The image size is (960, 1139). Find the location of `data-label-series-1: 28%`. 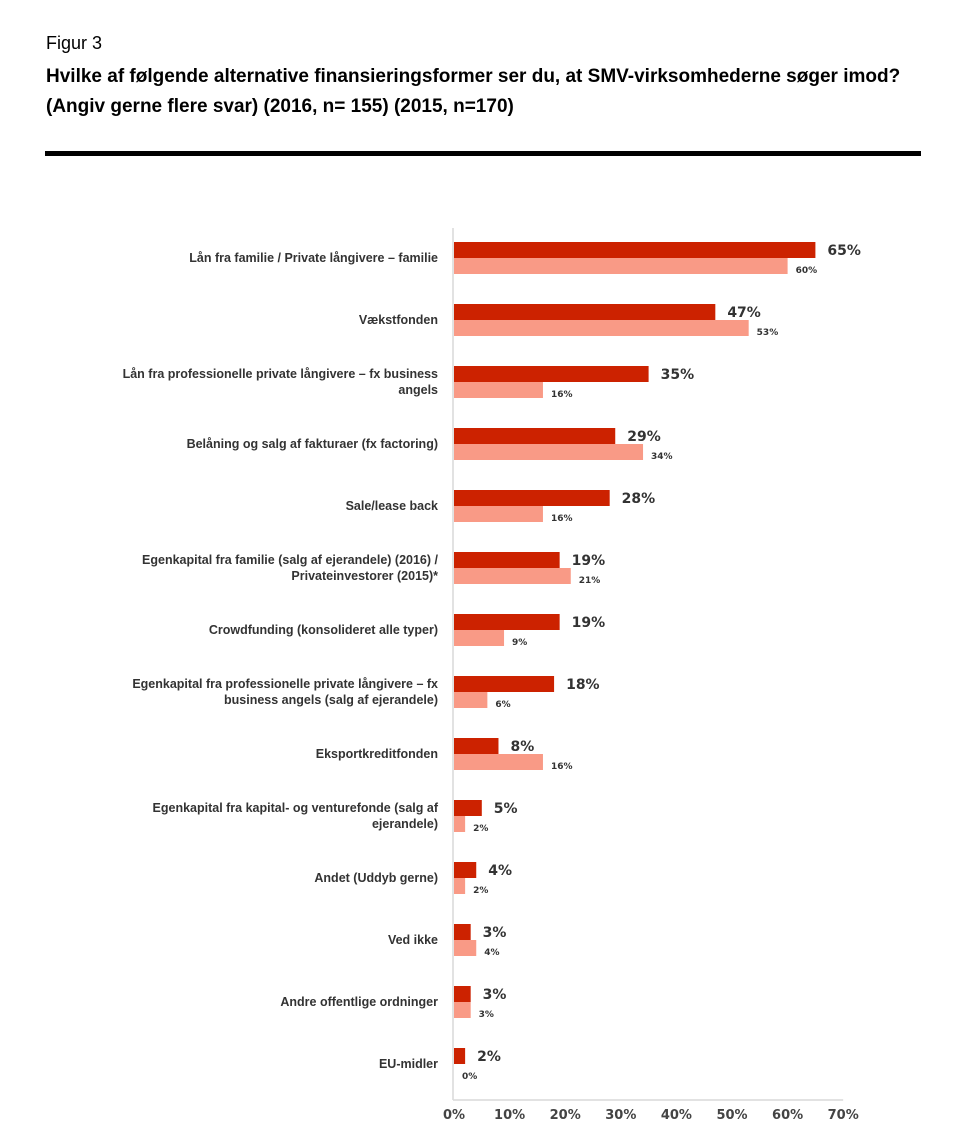

data-label-series-1: 28% is located at coordinates (639, 499).